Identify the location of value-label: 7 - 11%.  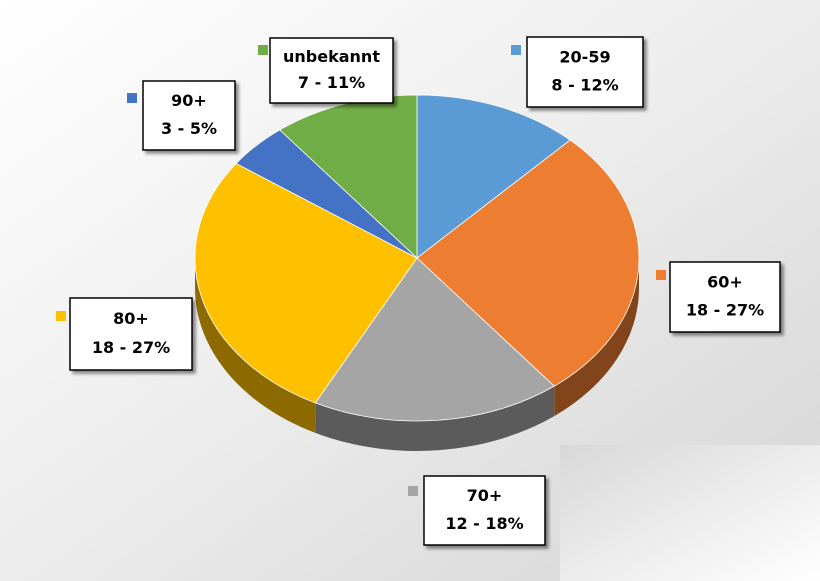
(331, 82).